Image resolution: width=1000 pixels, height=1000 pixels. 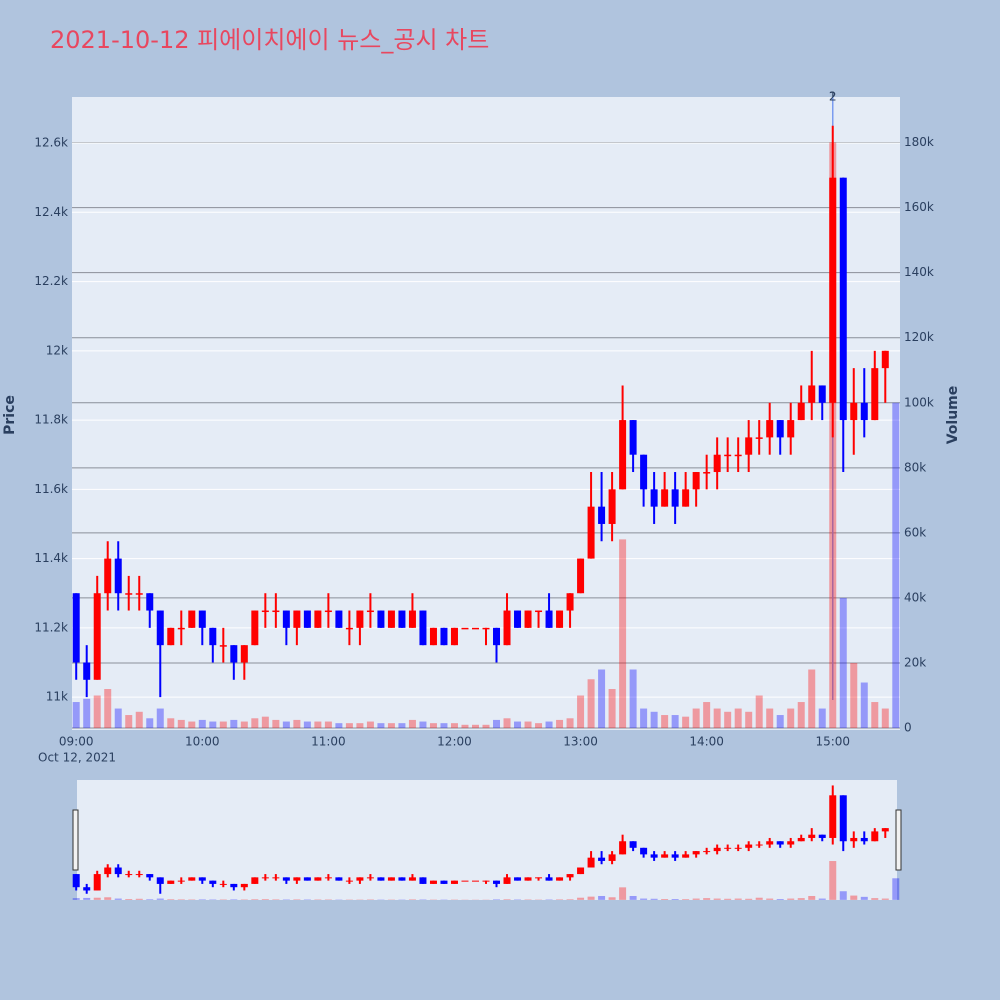 I want to click on y2-tick-label: 120k, so click(x=919, y=337).